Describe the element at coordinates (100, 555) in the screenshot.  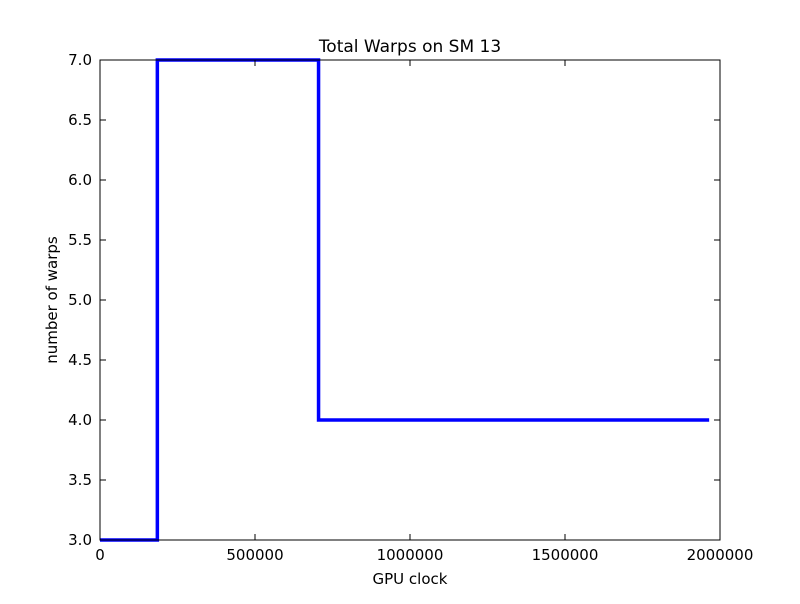
I see `x-tick-label: 0` at that location.